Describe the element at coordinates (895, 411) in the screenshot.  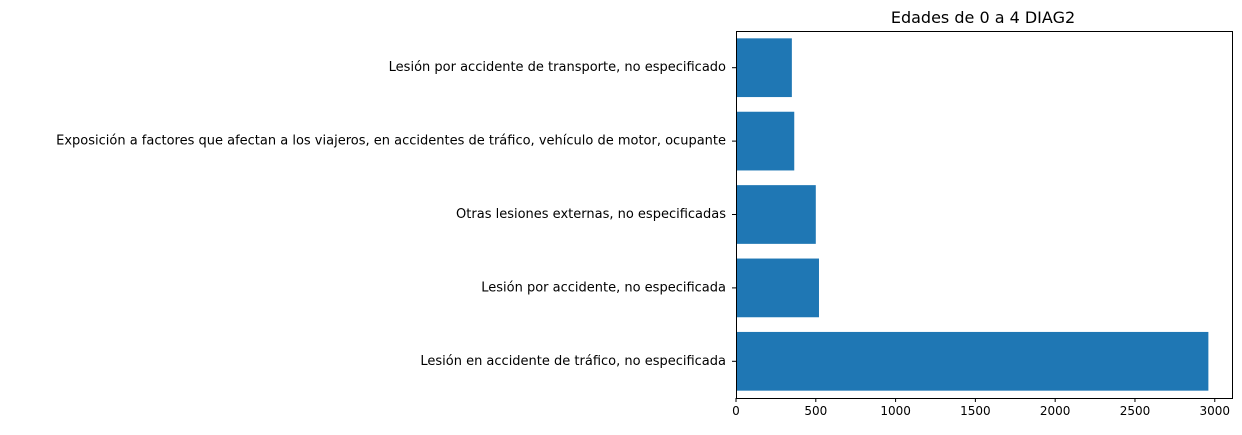
I see `x-tick-label: 1000` at that location.